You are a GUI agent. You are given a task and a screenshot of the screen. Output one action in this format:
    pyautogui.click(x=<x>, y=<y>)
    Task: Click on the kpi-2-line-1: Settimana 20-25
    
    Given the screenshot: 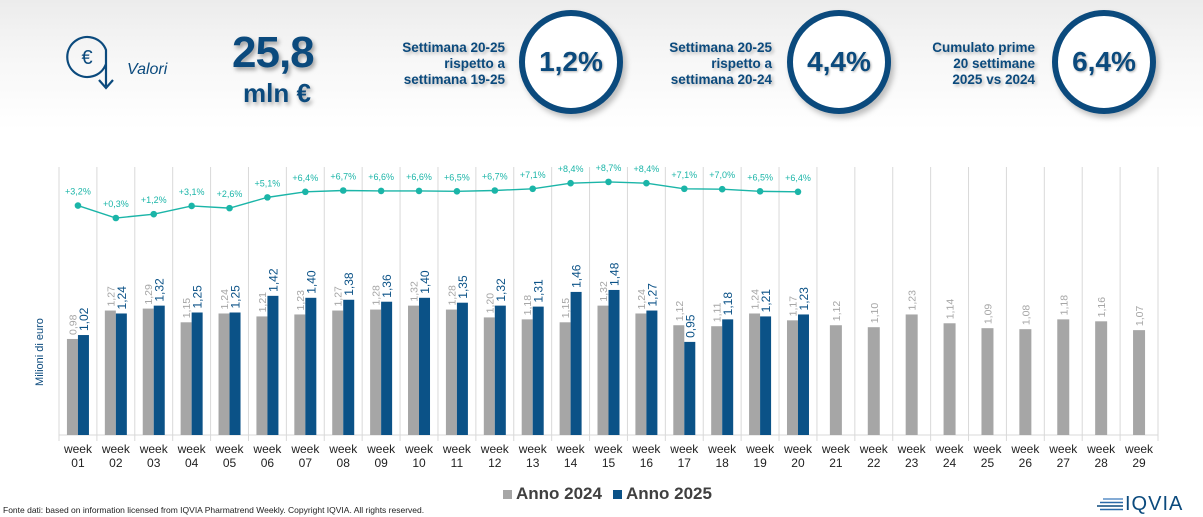 What is the action you would take?
    pyautogui.click(x=720, y=47)
    